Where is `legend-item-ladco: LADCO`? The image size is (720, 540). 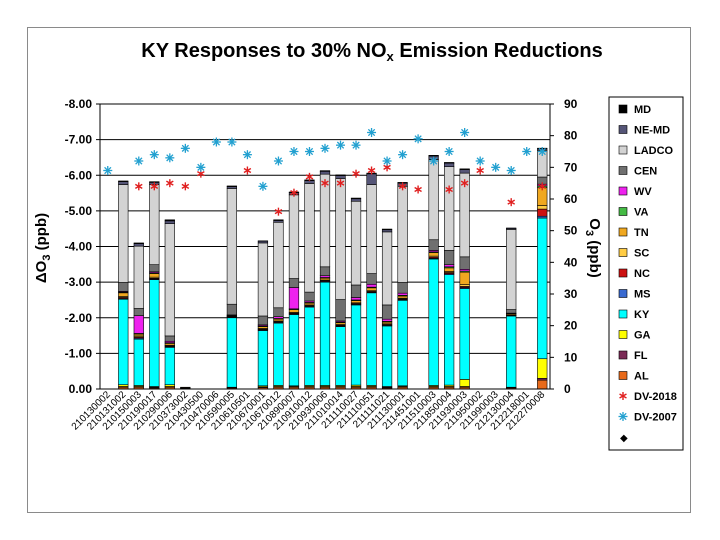 legend-item-ladco: LADCO is located at coordinates (646, 151).